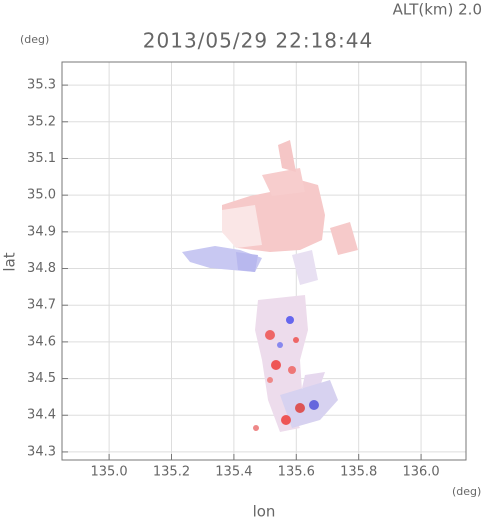 Image resolution: width=491 pixels, height=521 pixels. I want to click on x-unit: (deg), so click(466, 491).